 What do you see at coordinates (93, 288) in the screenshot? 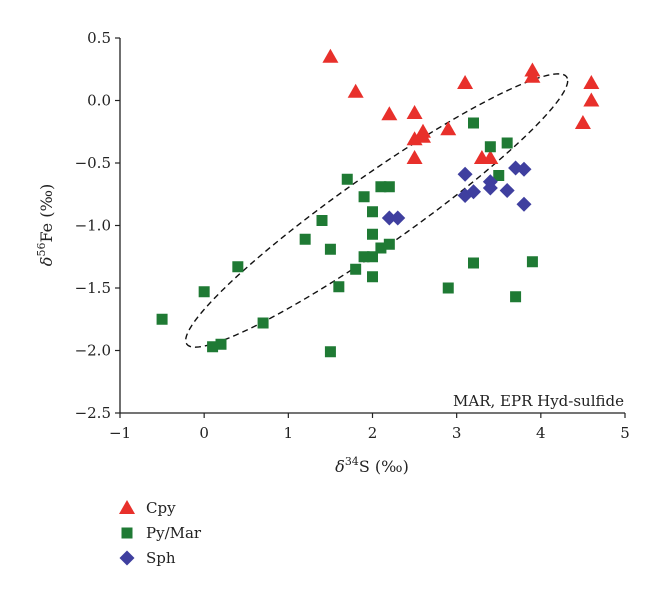
I see `y-tick-label: −1.5` at bounding box center [93, 288].